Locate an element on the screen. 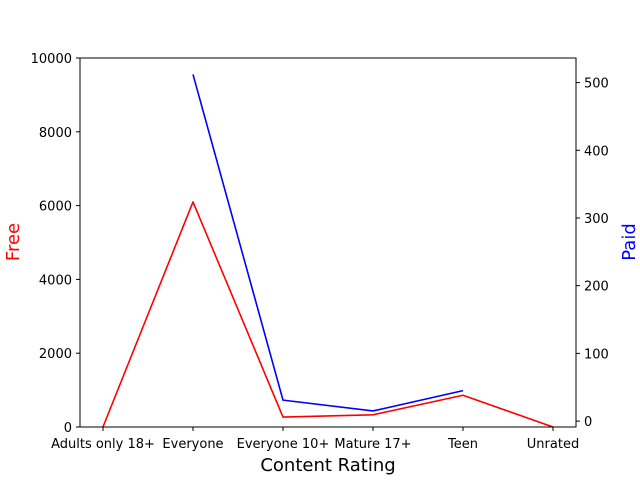 The image size is (640, 480). right-tick-label: 0 is located at coordinates (588, 422).